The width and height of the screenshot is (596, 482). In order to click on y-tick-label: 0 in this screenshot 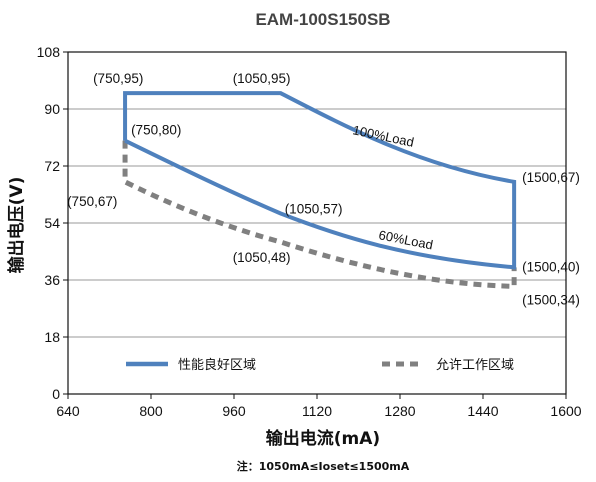, I will do `click(56, 394)`.